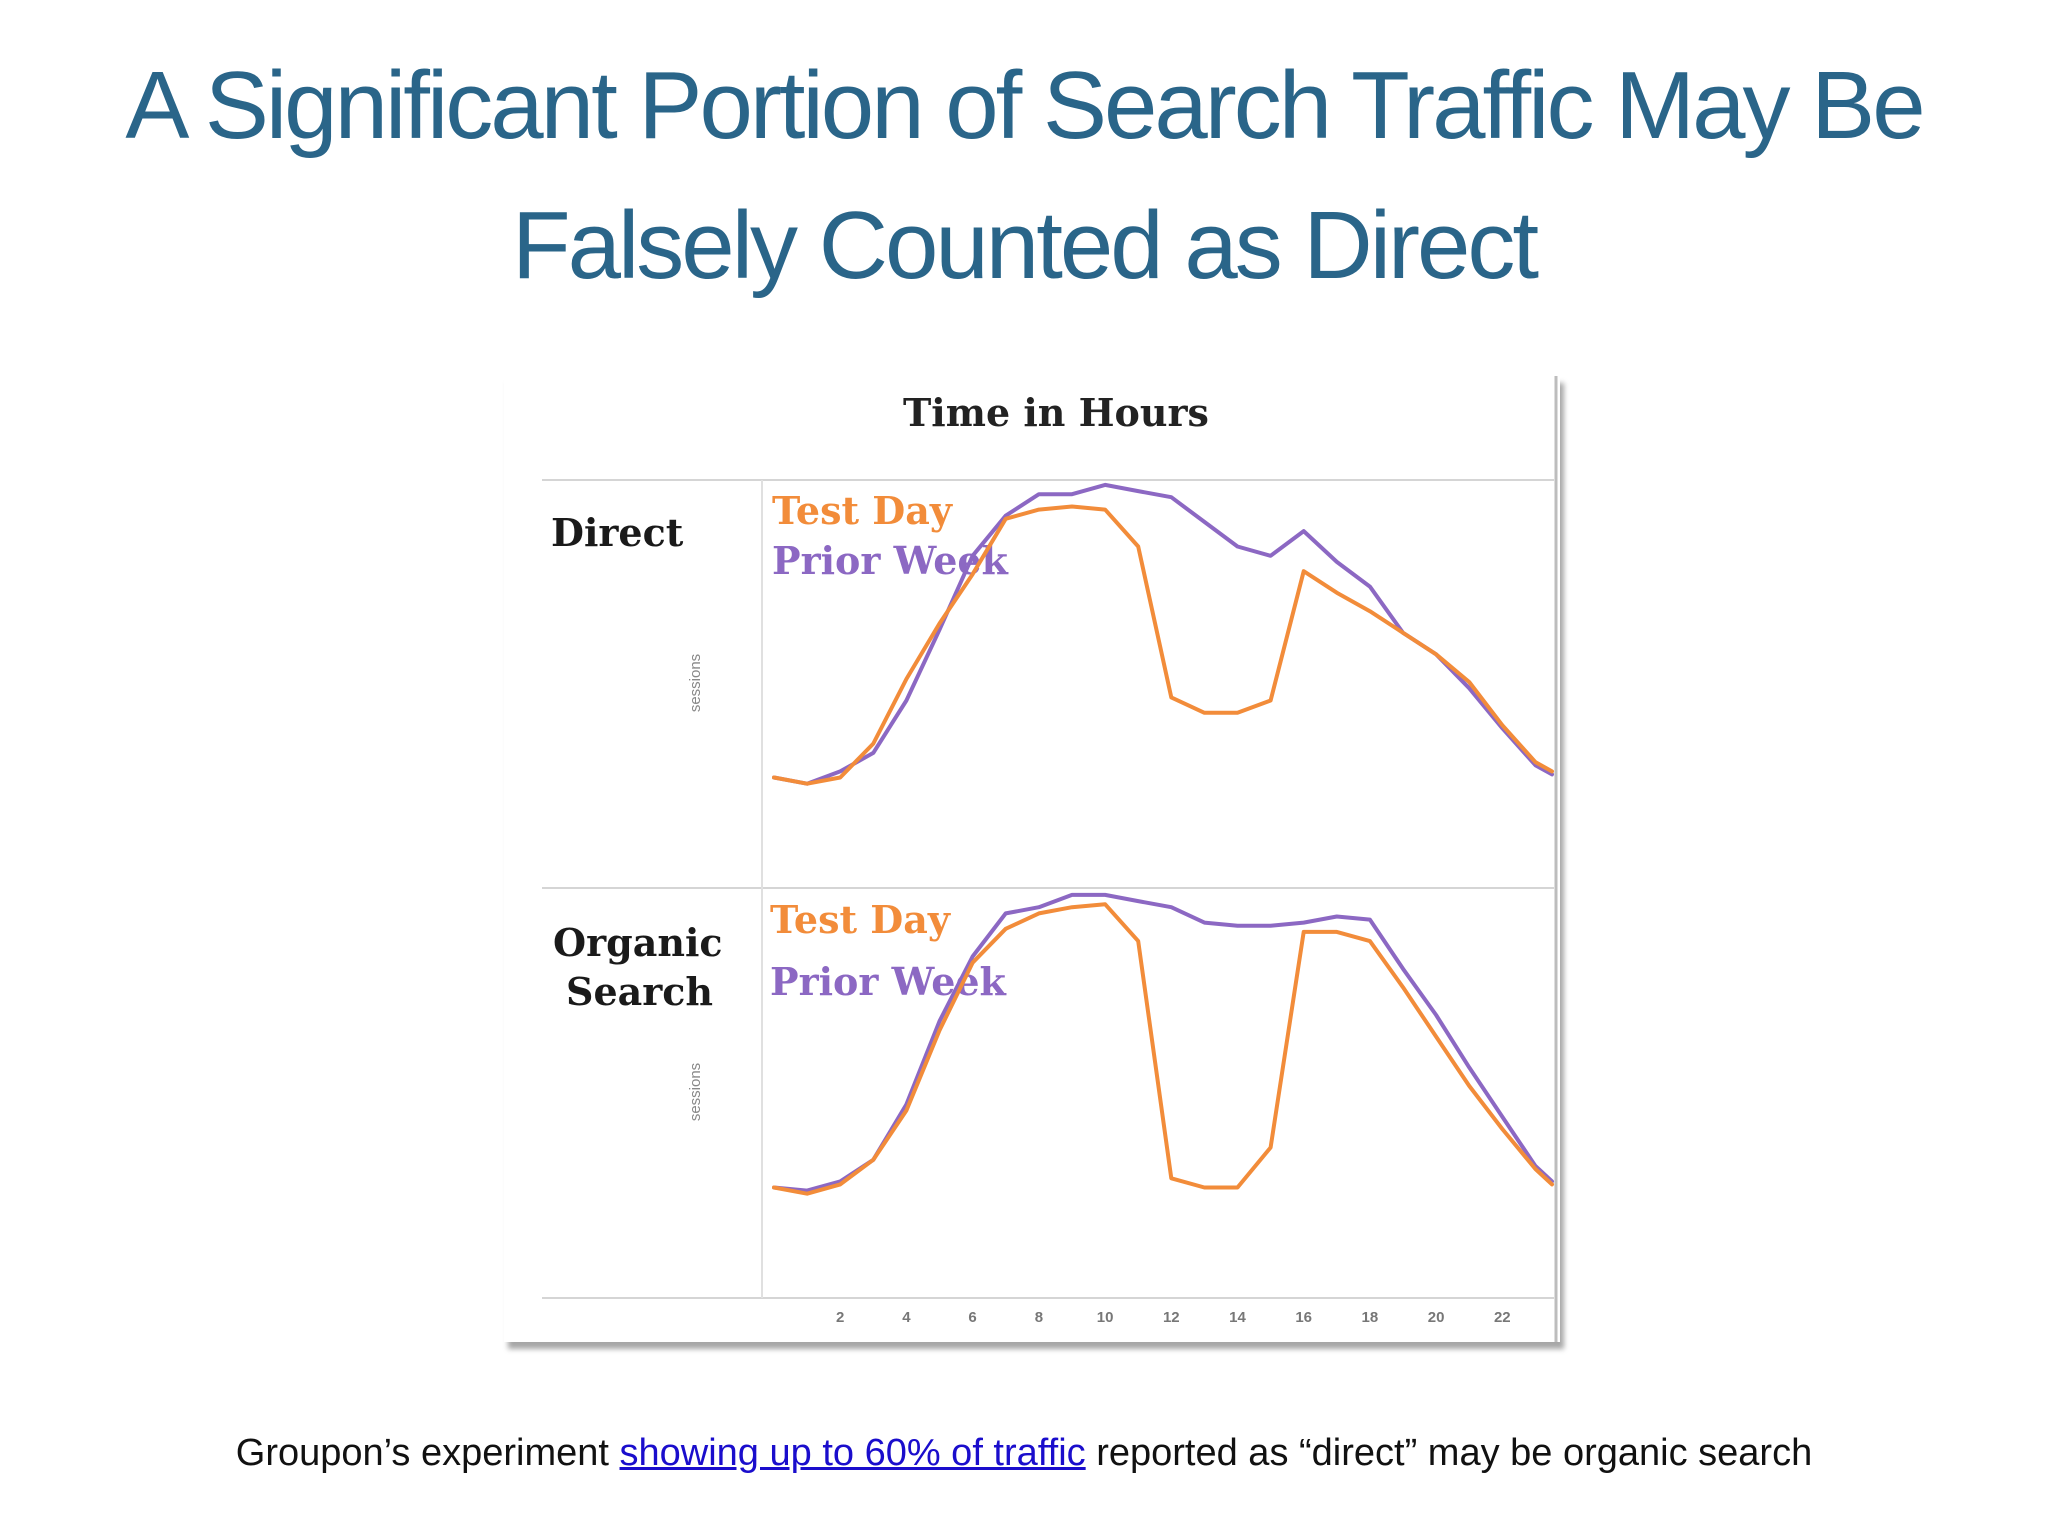 The width and height of the screenshot is (2048, 1536). Describe the element at coordinates (695, 1092) in the screenshot. I see `y-axis-label-organic: sessions` at that location.